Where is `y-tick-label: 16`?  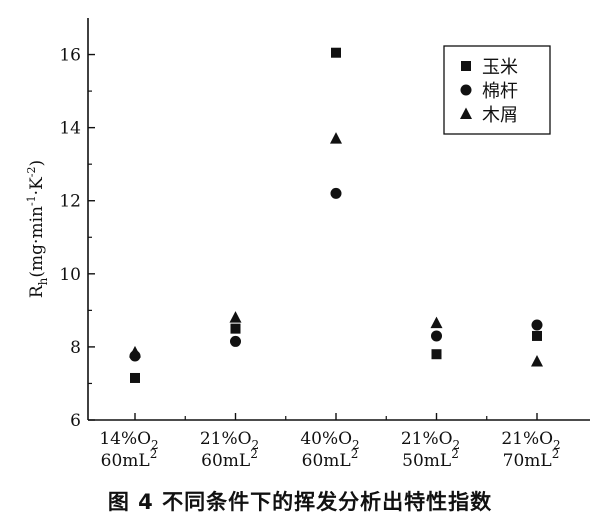 y-tick-label: 16 is located at coordinates (70, 56).